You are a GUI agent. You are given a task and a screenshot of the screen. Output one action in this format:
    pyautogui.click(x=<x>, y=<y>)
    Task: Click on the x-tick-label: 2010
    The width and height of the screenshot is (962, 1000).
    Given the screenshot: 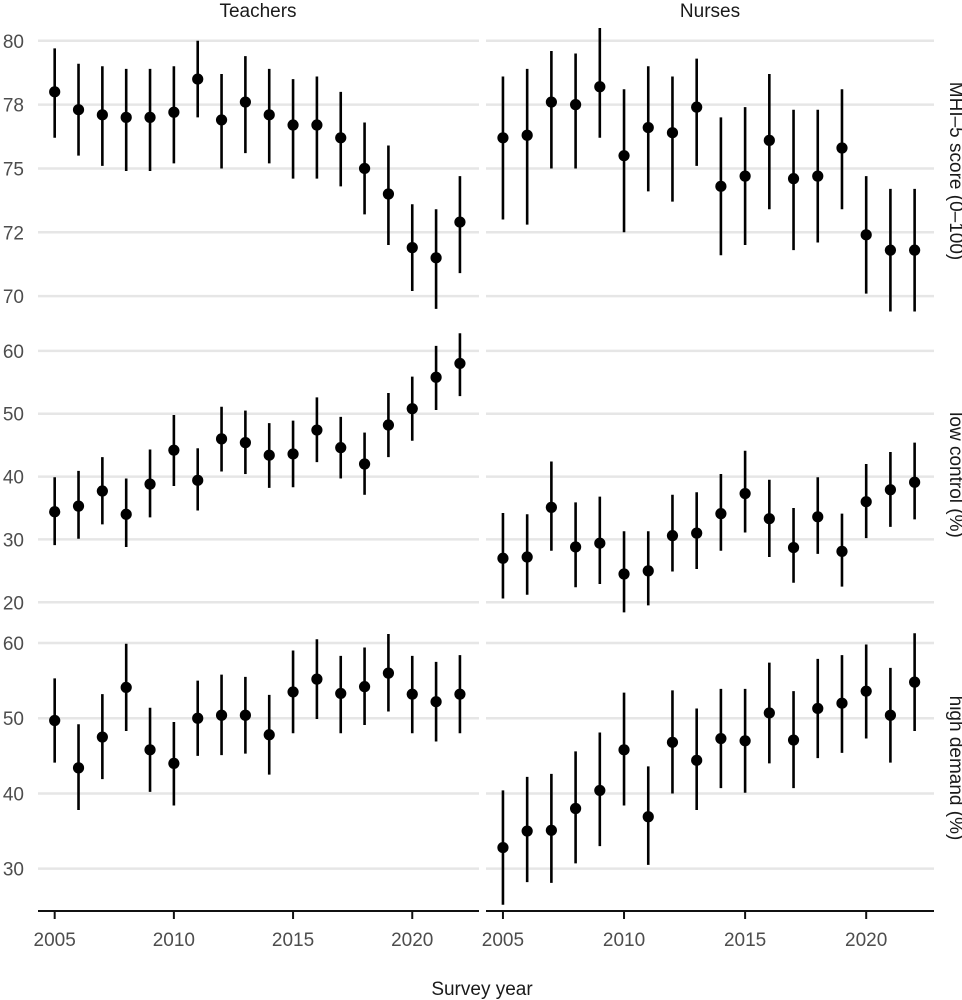 What is the action you would take?
    pyautogui.click(x=174, y=940)
    